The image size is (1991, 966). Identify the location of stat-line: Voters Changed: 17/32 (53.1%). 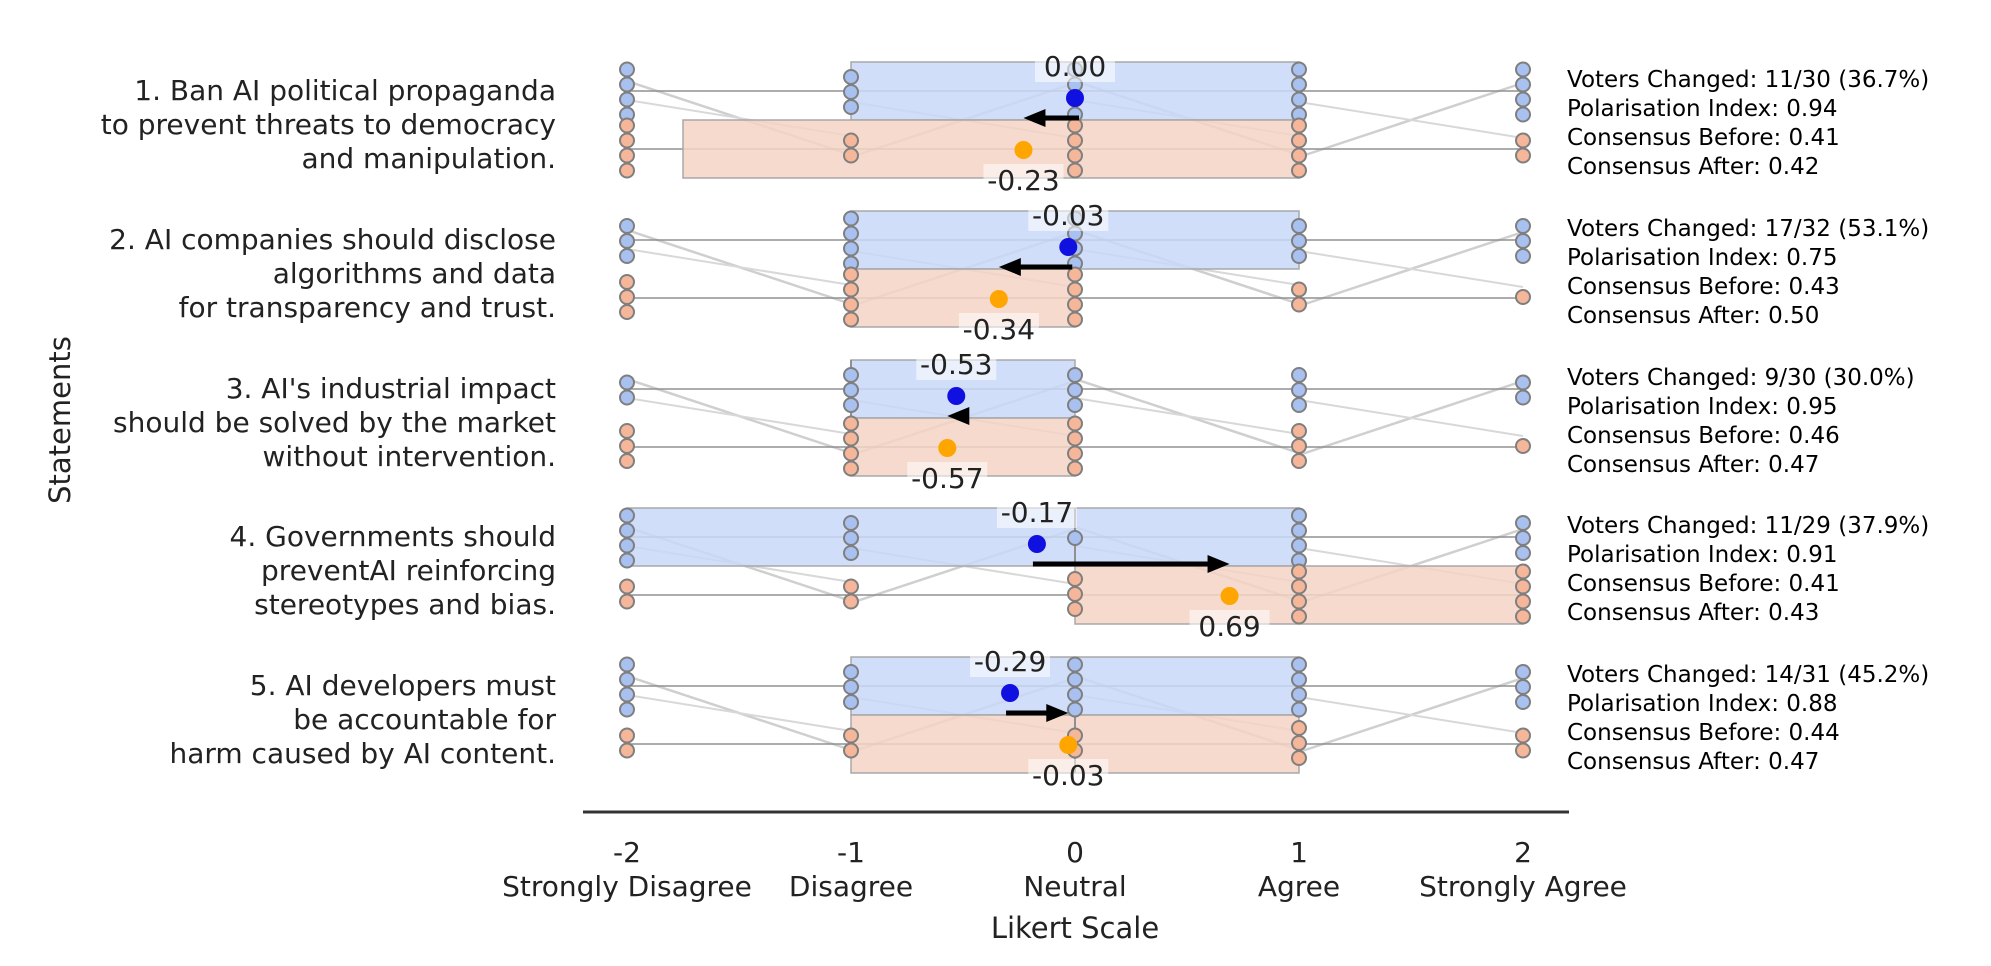
(1748, 229).